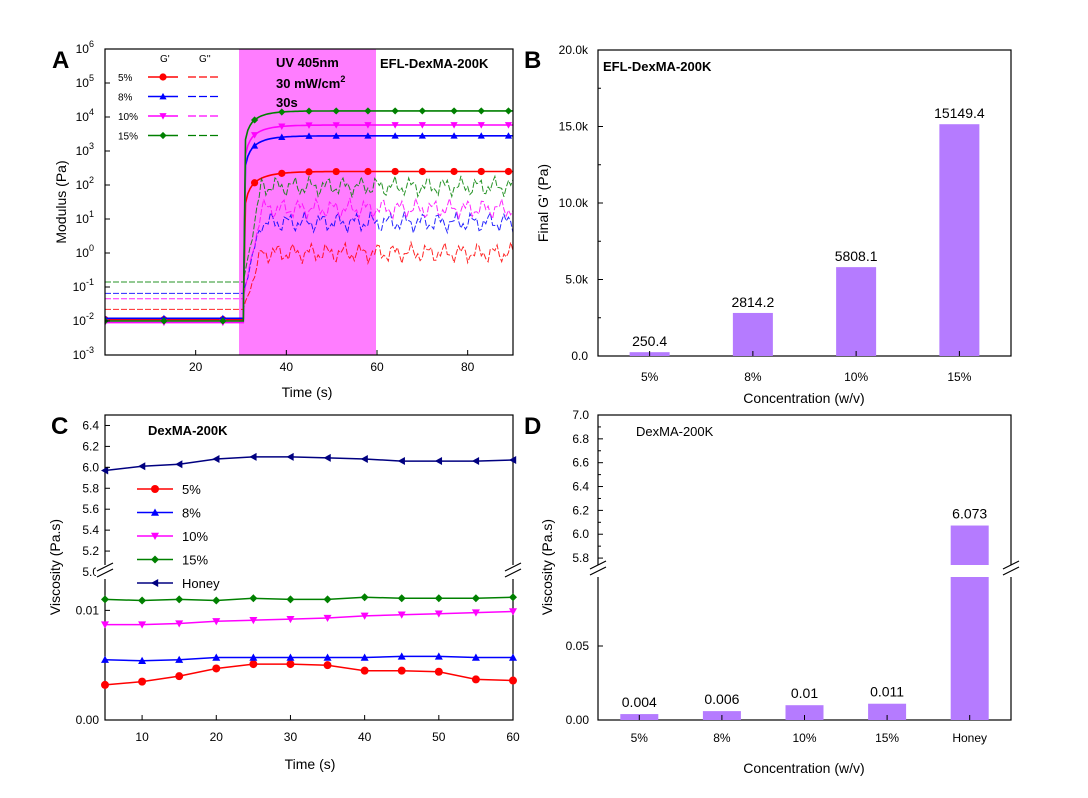  Describe the element at coordinates (307, 62) in the screenshot. I see `uv-label-line1: UV 405nm` at that location.